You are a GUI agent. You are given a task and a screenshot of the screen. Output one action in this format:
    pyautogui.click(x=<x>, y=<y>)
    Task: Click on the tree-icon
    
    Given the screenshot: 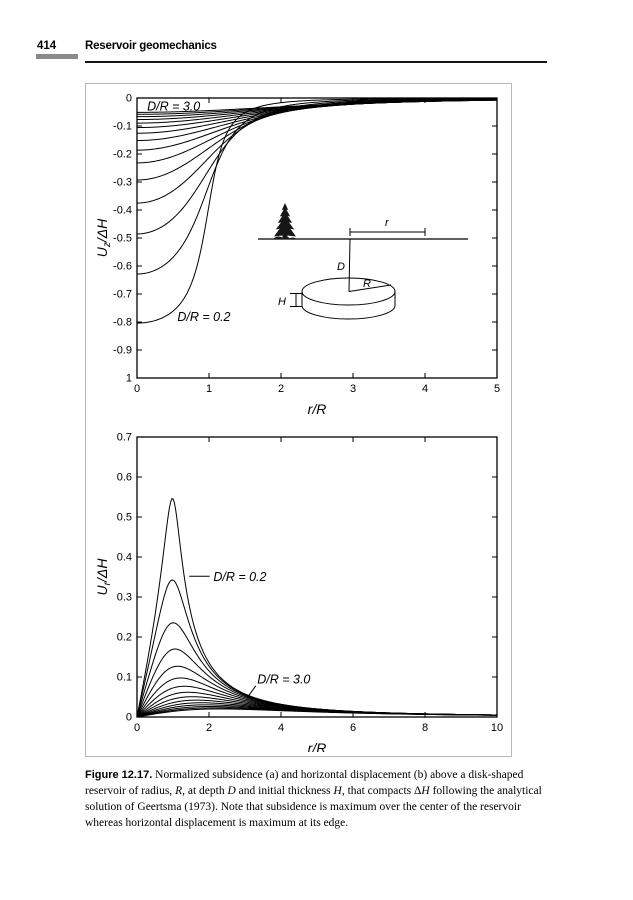 What is the action you would take?
    pyautogui.click(x=285, y=221)
    